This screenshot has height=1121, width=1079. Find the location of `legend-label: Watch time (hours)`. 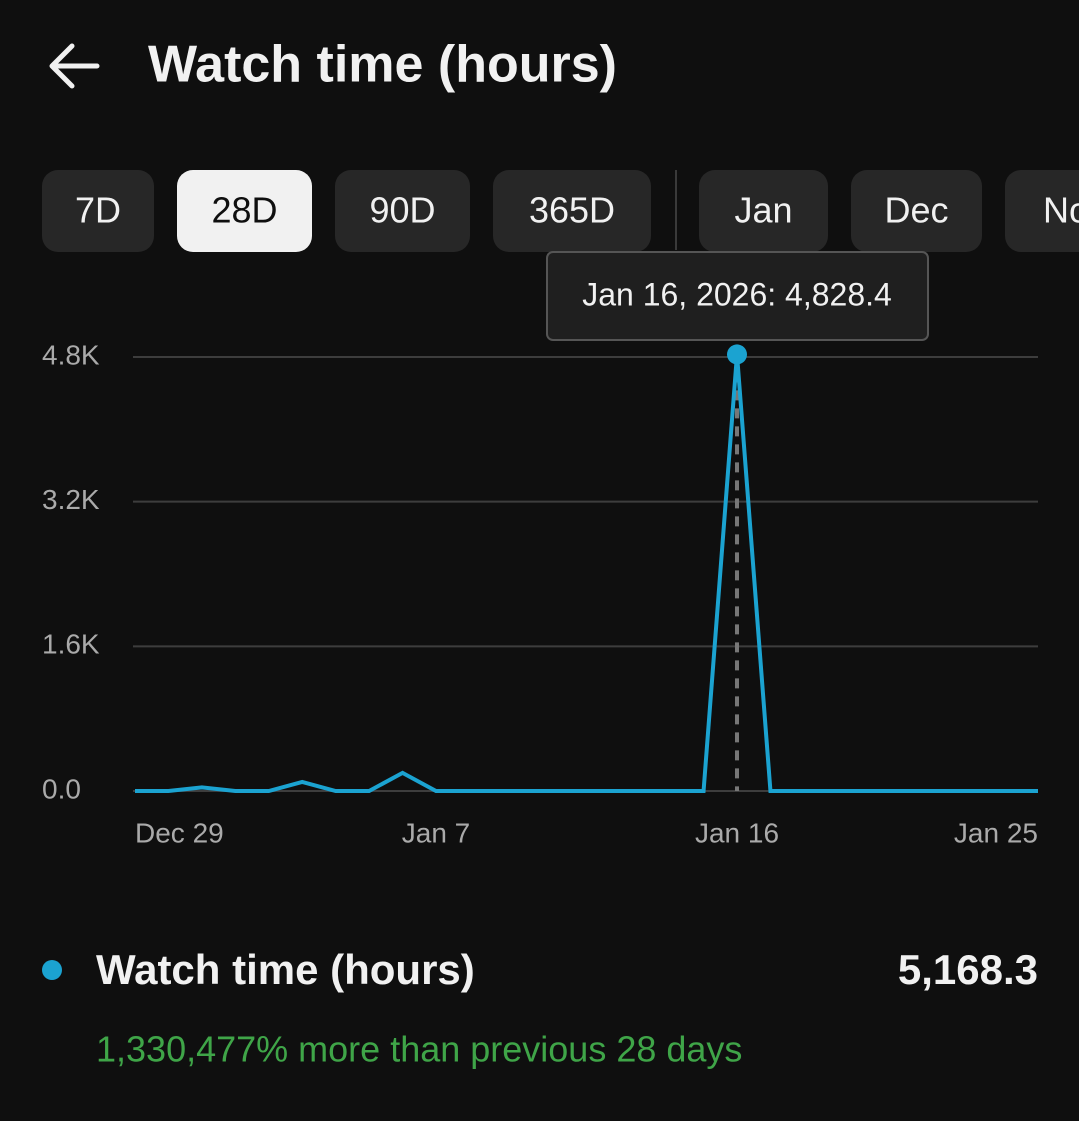

legend-label: Watch time (hours) is located at coordinates (285, 969).